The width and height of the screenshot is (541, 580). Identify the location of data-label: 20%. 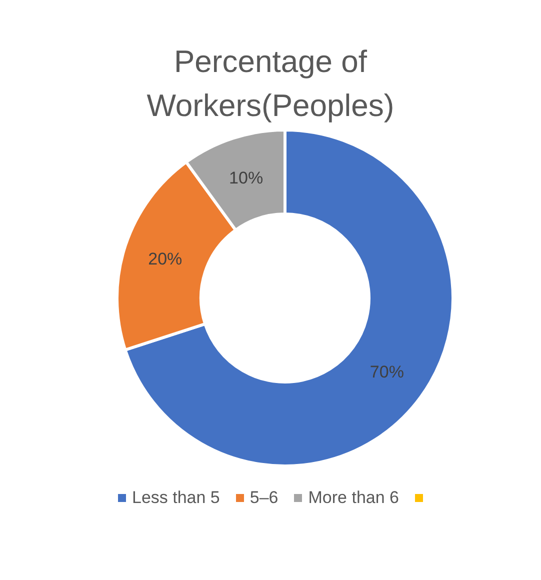
(165, 259).